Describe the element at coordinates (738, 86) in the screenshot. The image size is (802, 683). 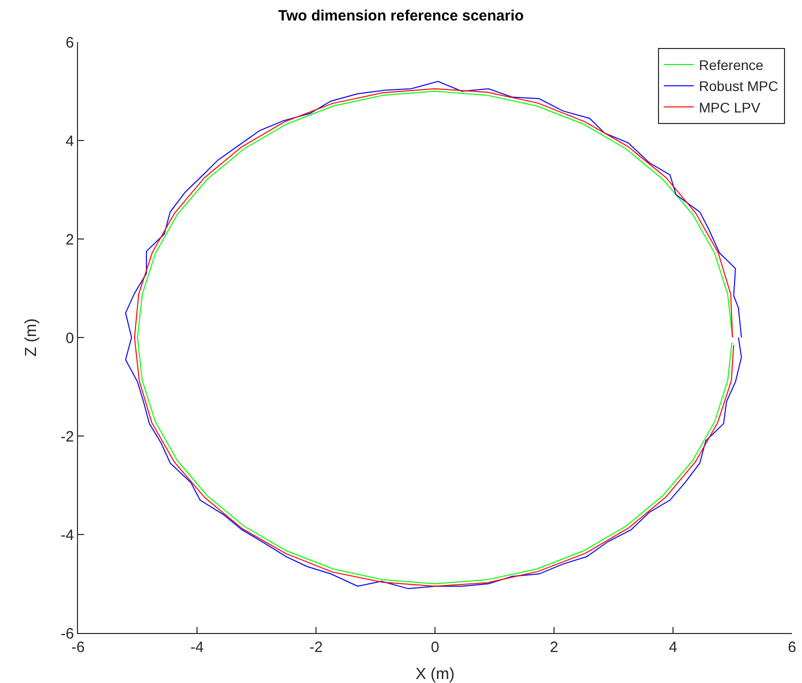
I see `legend-label: Robust MPC` at that location.